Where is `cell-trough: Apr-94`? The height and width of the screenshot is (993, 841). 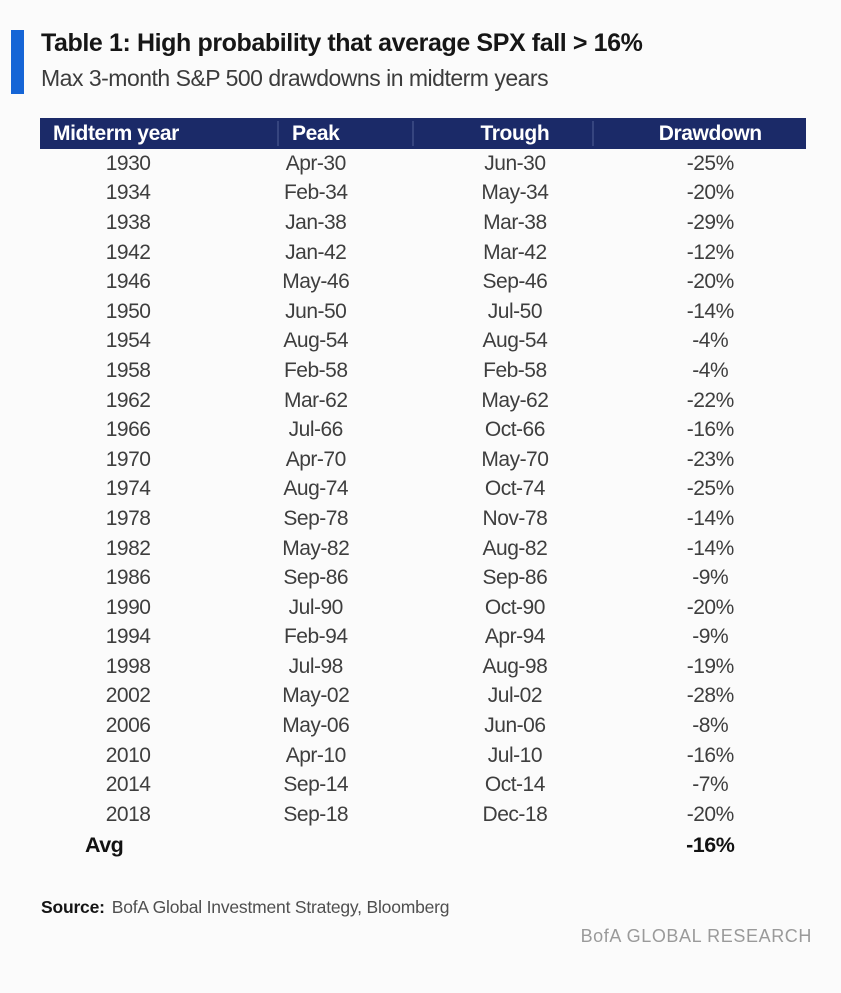 cell-trough: Apr-94 is located at coordinates (515, 637).